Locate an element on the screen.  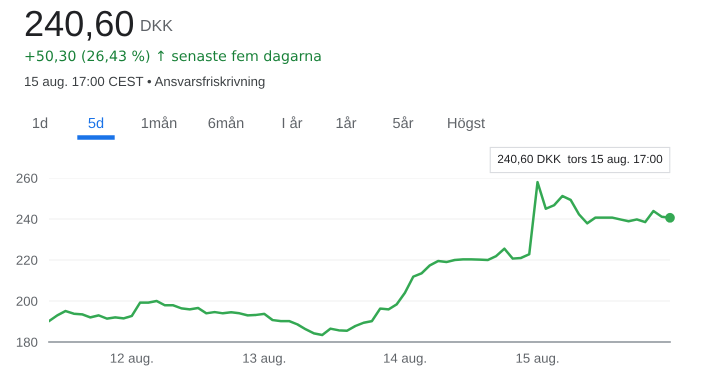
text: 6mån is located at coordinates (226, 122).